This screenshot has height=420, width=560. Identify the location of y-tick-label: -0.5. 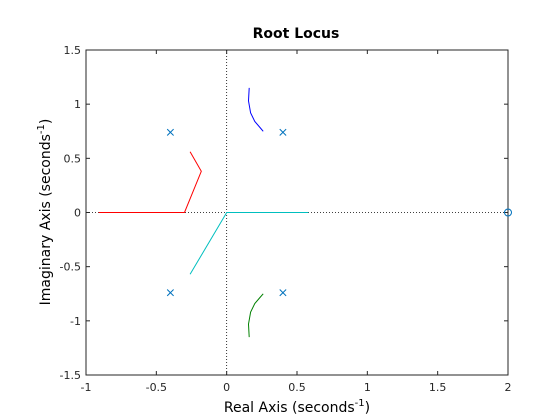
(70, 267).